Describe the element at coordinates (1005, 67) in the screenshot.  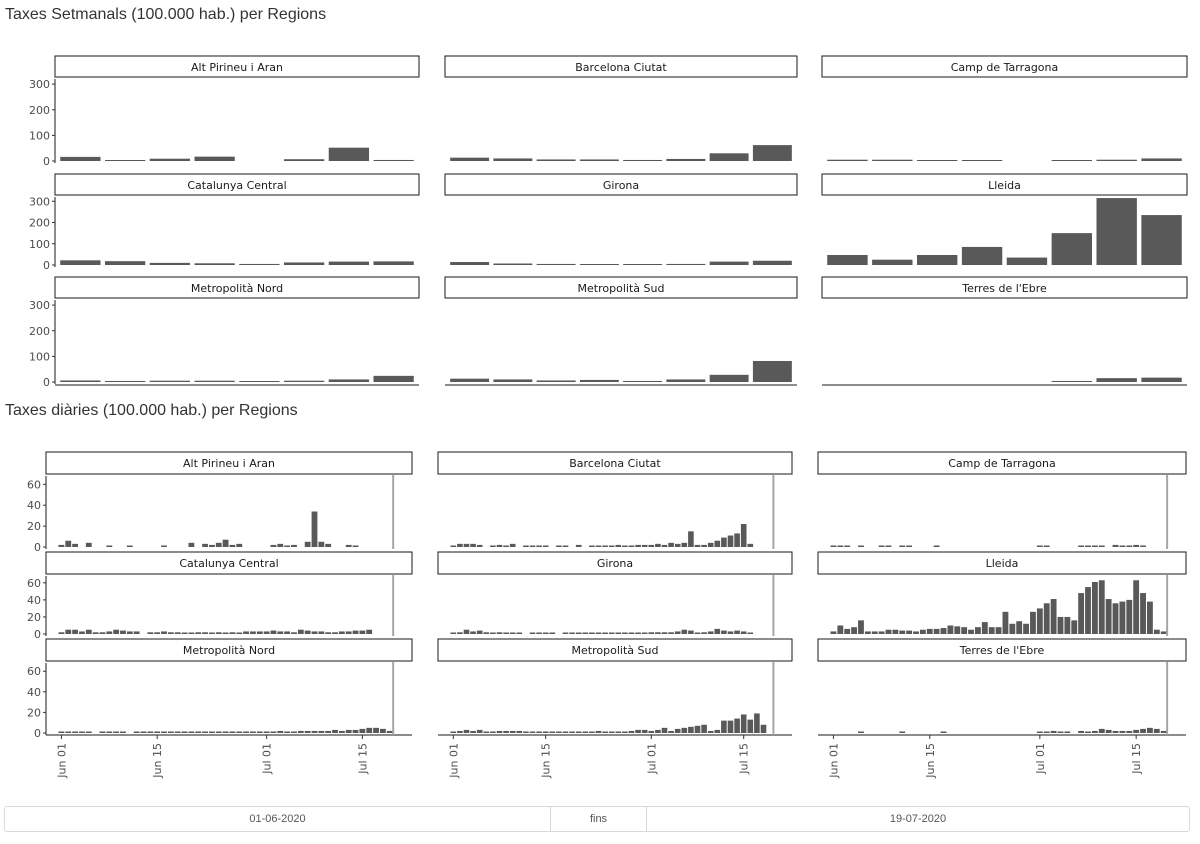
I see `facet-strip-label: Camp de Tarragona` at that location.